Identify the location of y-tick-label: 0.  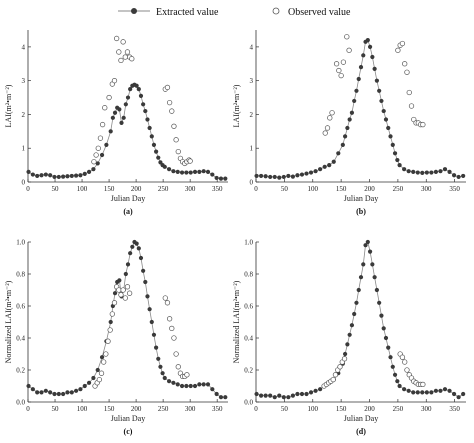
(252, 183).